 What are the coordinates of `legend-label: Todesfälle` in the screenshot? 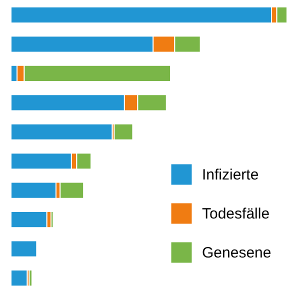 It's located at (236, 214).